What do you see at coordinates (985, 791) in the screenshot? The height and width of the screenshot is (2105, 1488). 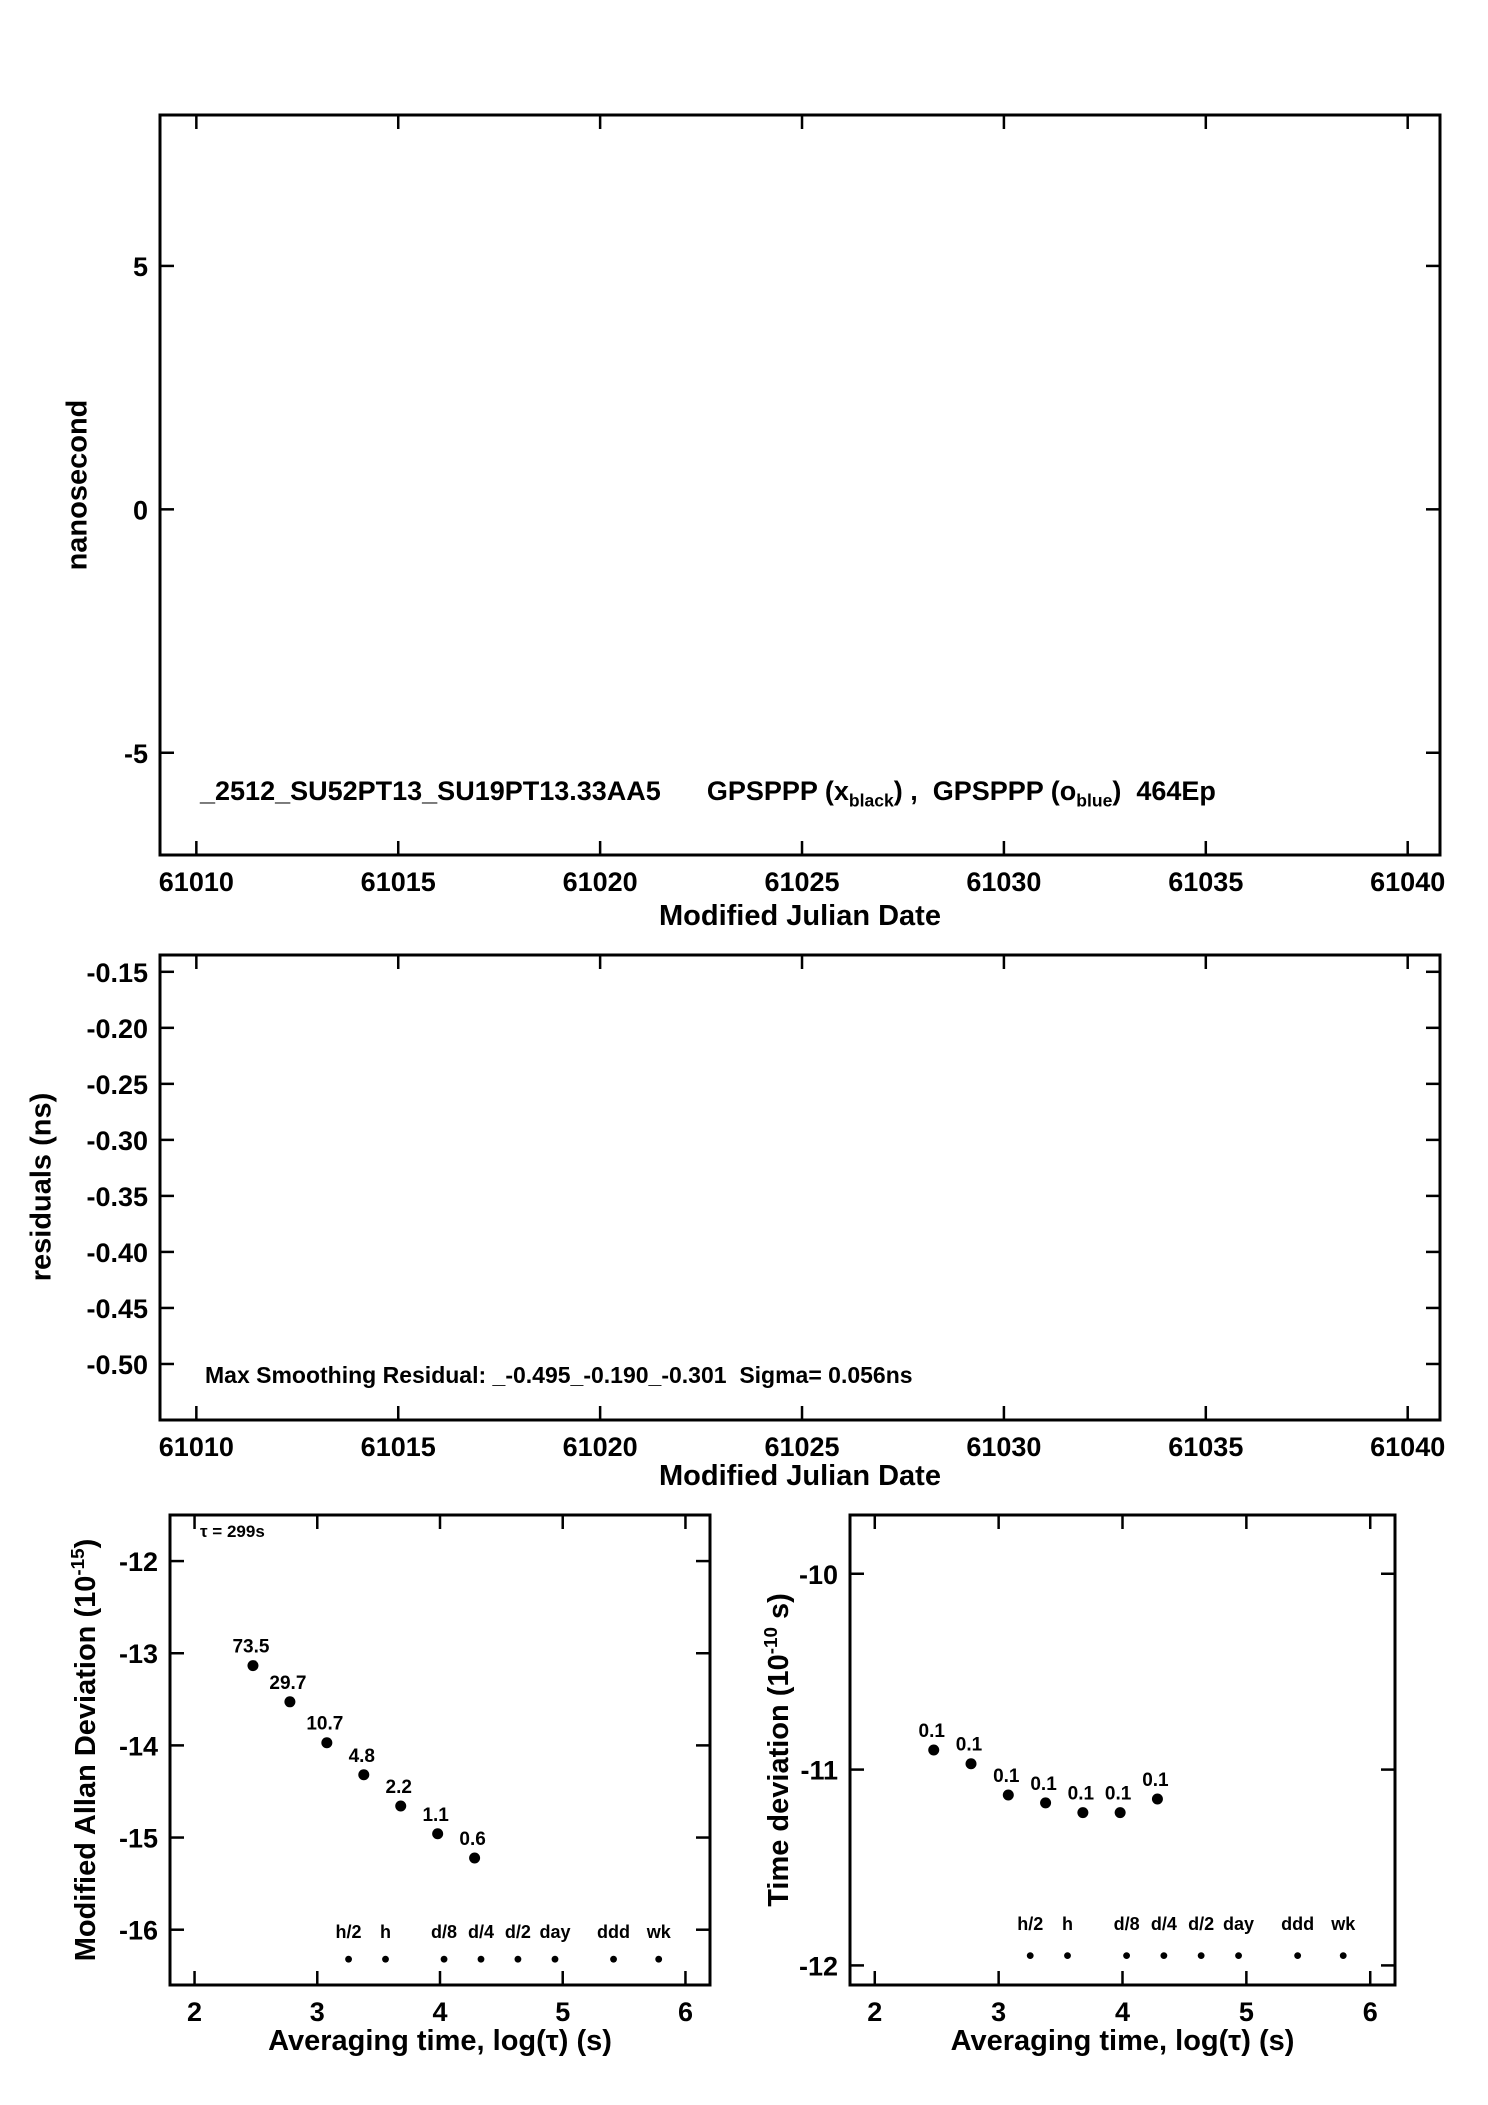 I see `gps-separator: ) , GPSPPP (o` at bounding box center [985, 791].